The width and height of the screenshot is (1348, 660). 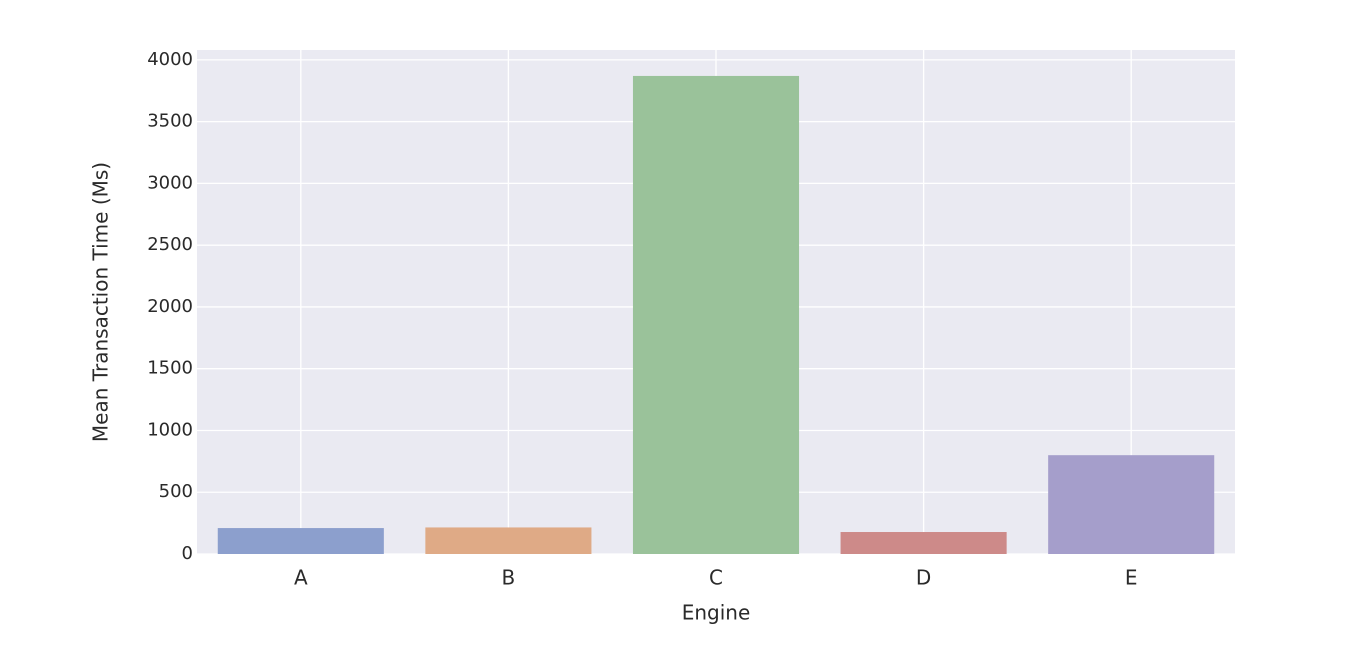 What do you see at coordinates (170, 429) in the screenshot?
I see `y-tick-label: 1000` at bounding box center [170, 429].